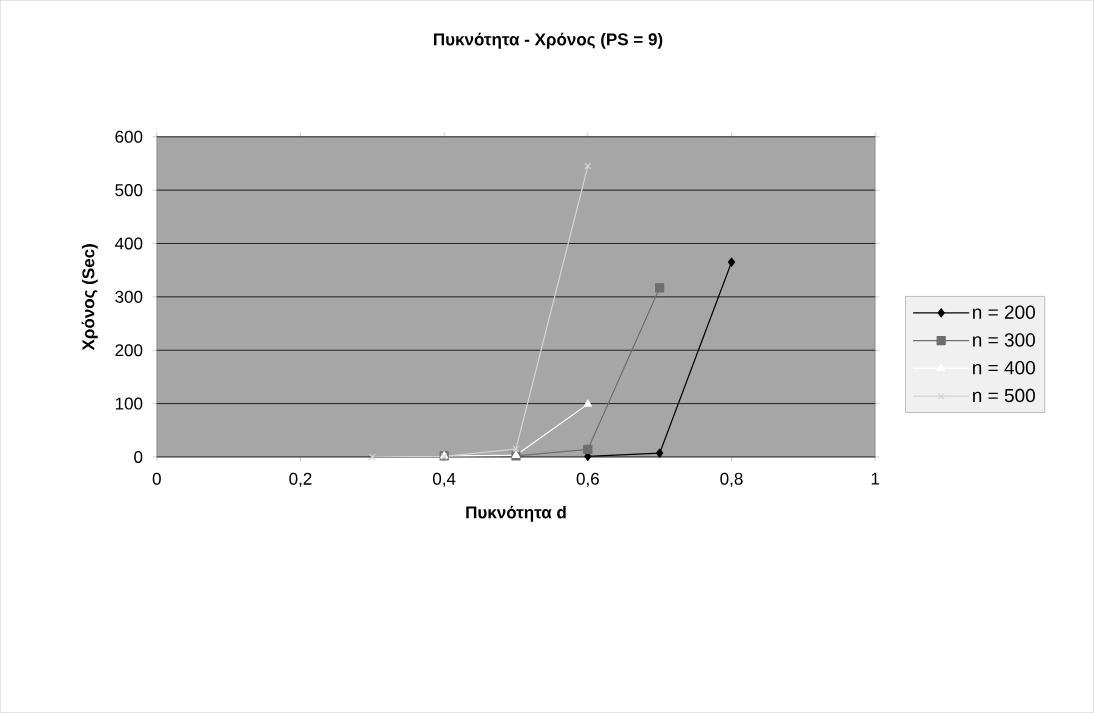 This screenshot has height=713, width=1094. I want to click on y-tick-label: 300, so click(129, 296).